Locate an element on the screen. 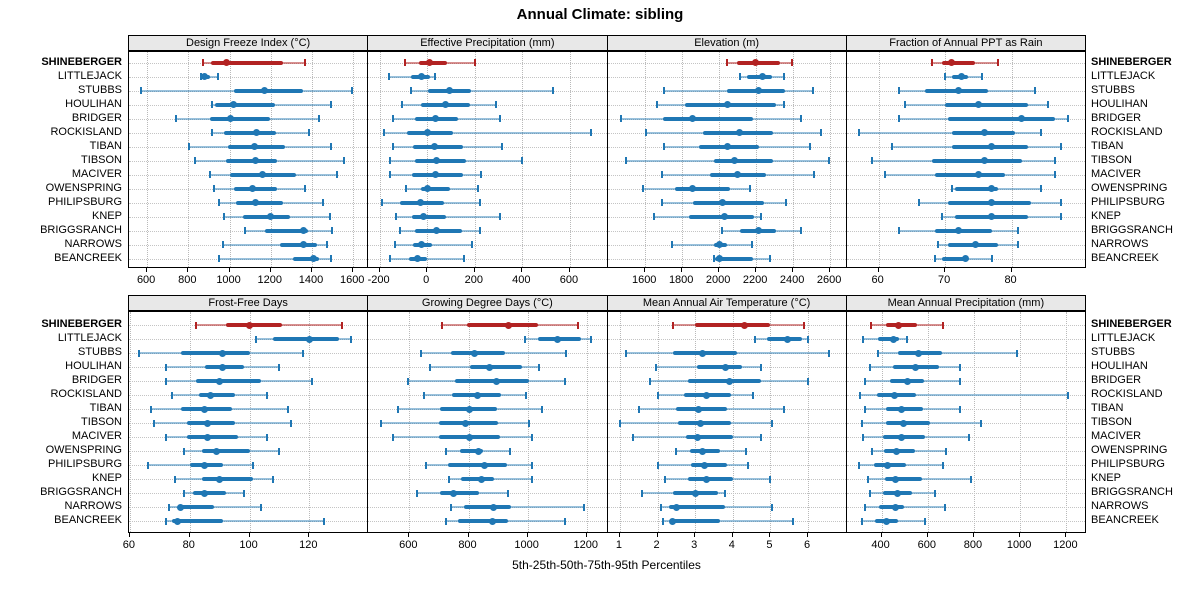  panel-strip: Fraction of Annual PPT as Rain is located at coordinates (965, 43).